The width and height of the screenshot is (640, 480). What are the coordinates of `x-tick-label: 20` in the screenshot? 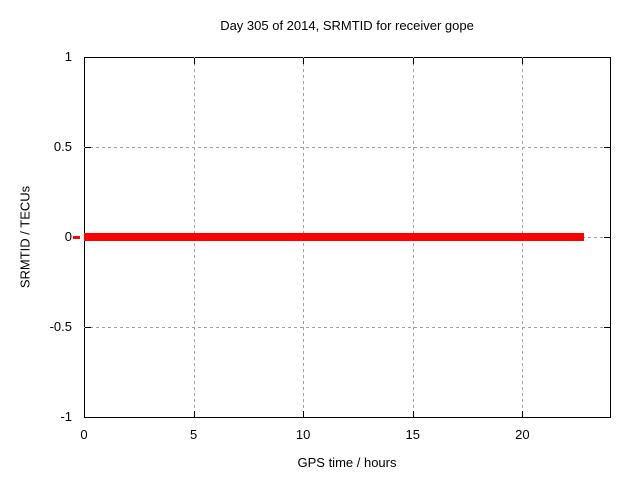 It's located at (522, 434).